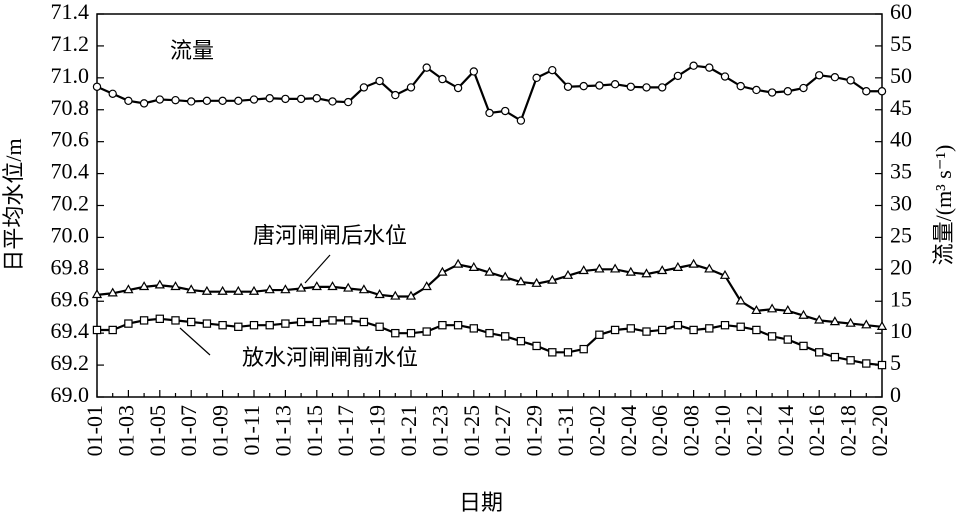 The height and width of the screenshot is (531, 963). Describe the element at coordinates (722, 430) in the screenshot. I see `x-tick-label: 02-10` at that location.